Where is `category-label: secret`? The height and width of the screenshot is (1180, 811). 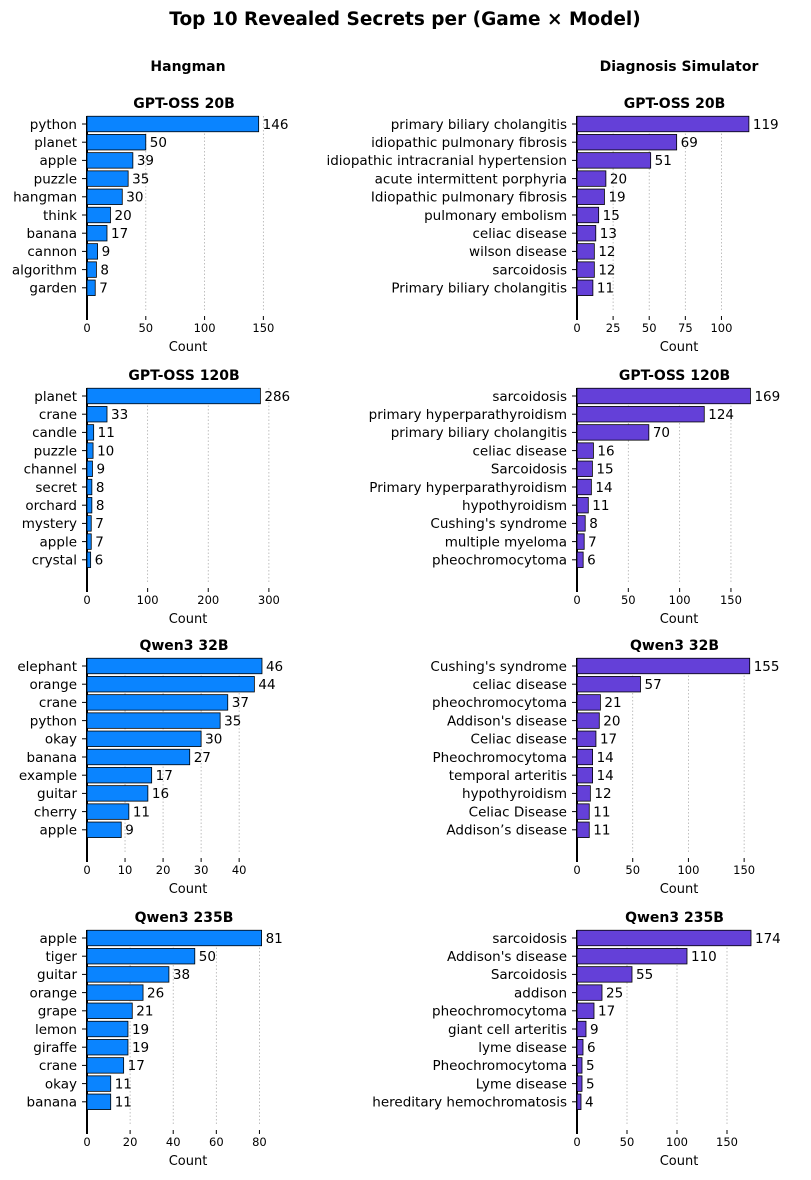
category-label: secret is located at coordinates (56, 488).